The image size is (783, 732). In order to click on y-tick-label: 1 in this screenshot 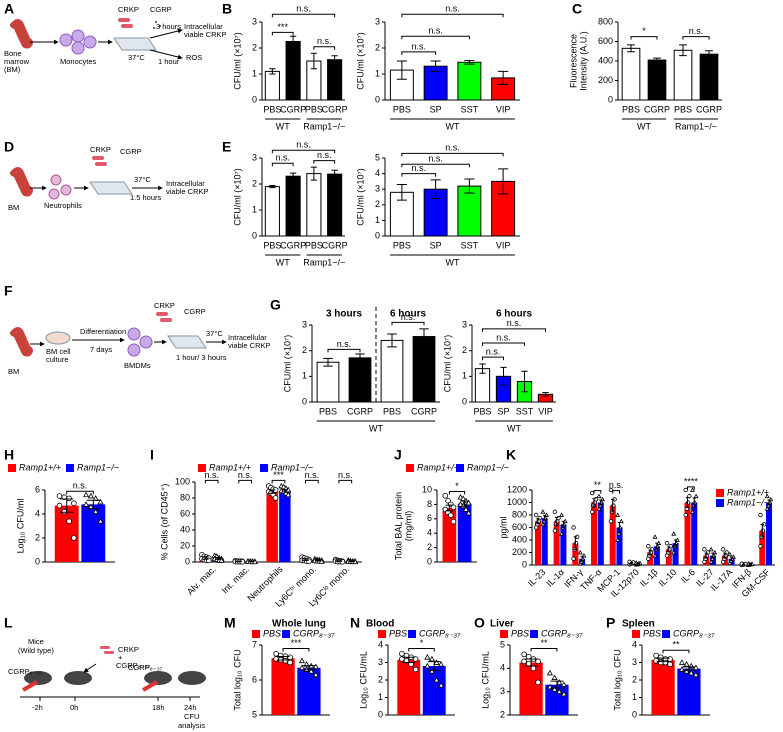, I will do `click(380, 697)`.